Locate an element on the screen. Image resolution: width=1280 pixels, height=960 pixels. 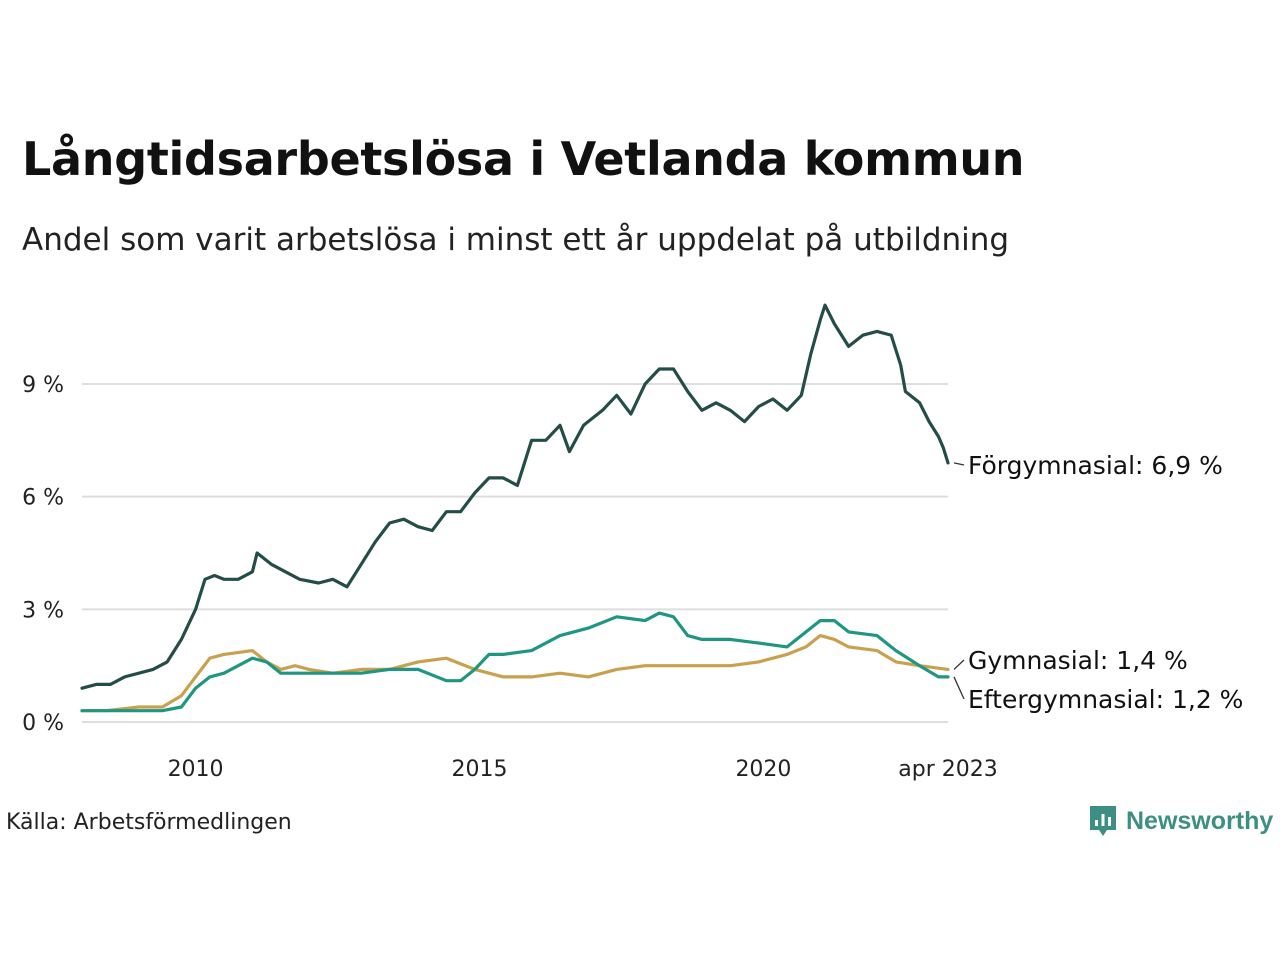
y-axis-ticks: 0 % 3 % 6 % 9 % is located at coordinates (43, 554).